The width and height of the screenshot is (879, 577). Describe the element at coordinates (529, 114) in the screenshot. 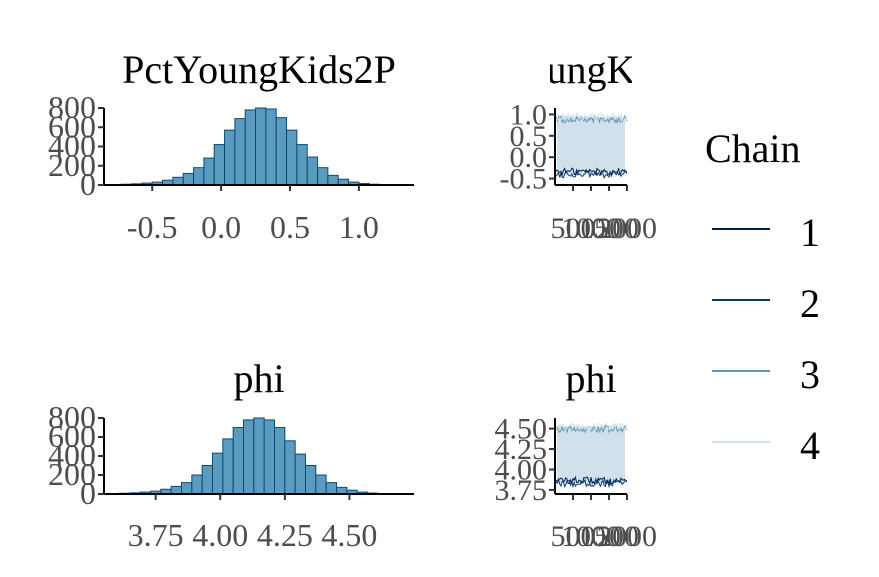

I see `y-tick-label: 1.0` at that location.